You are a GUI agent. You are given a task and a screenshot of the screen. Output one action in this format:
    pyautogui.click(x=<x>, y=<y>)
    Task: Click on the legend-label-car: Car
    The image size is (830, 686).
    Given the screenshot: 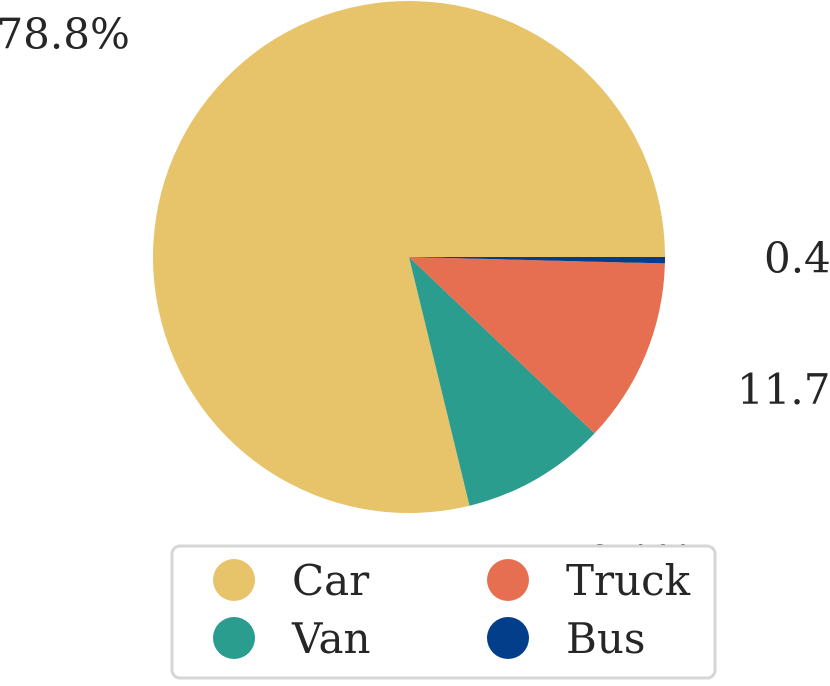 What is the action you would take?
    pyautogui.click(x=331, y=580)
    